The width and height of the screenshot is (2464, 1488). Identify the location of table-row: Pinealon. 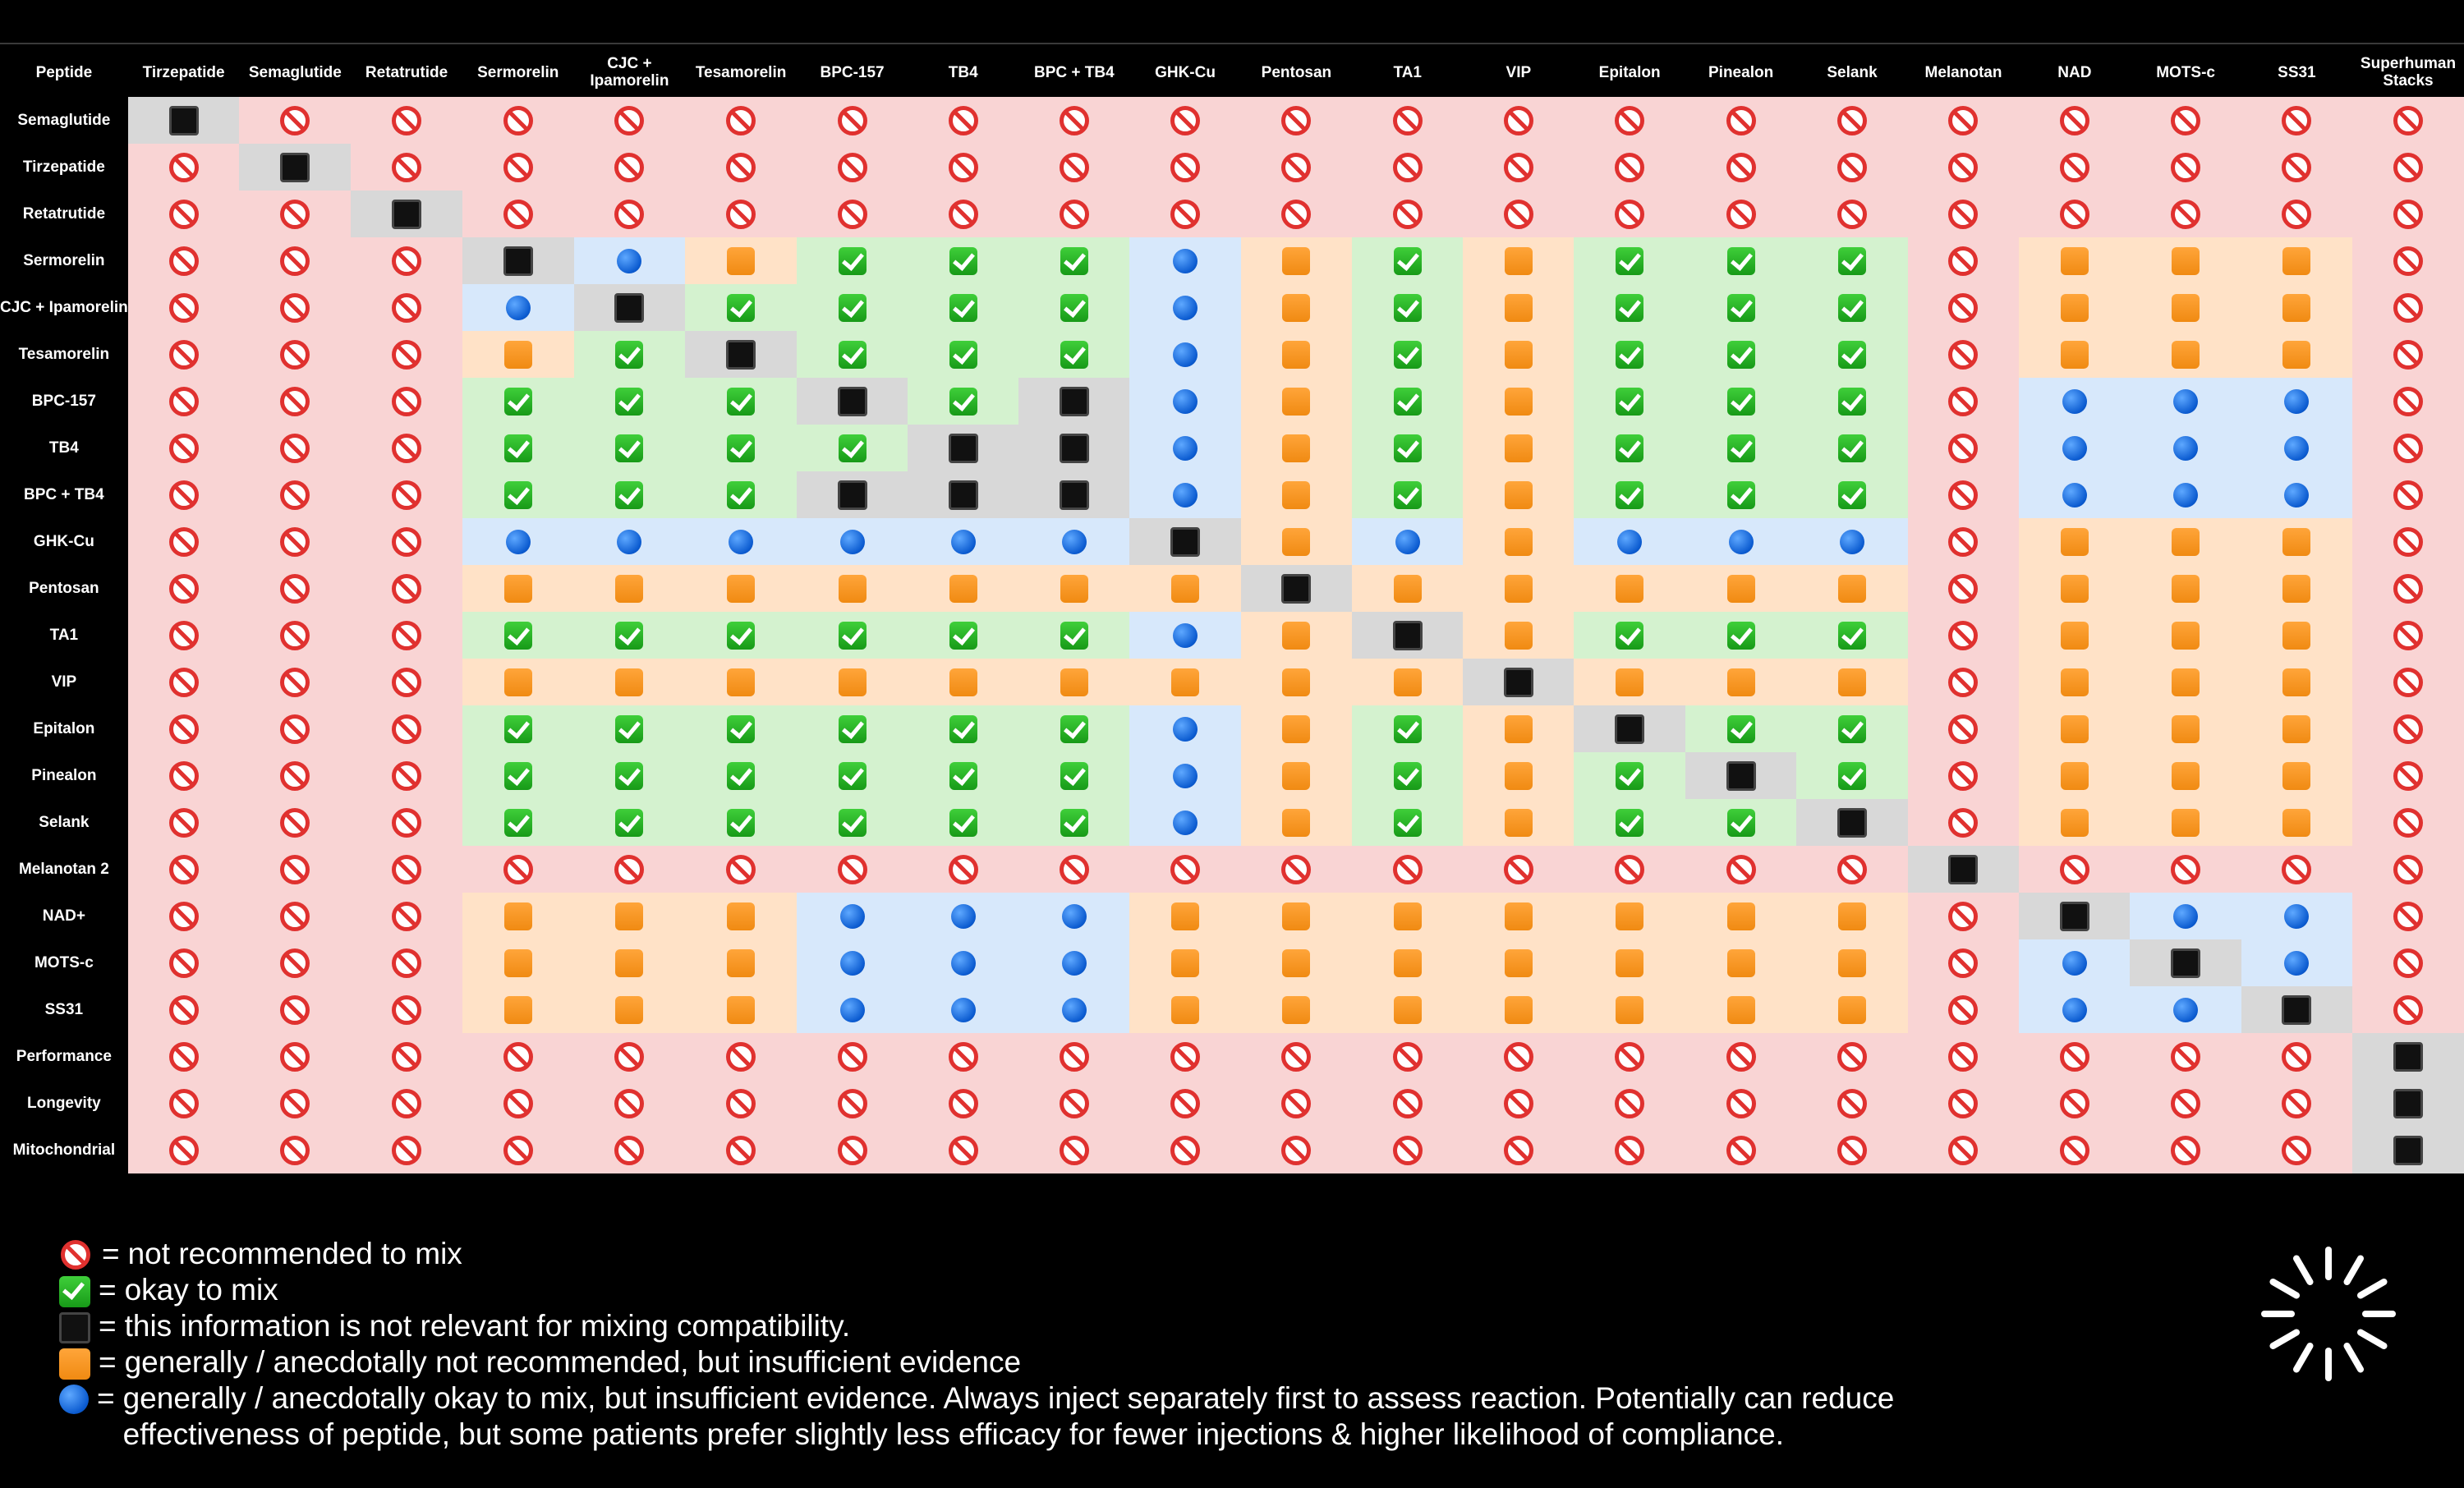
(1232, 775).